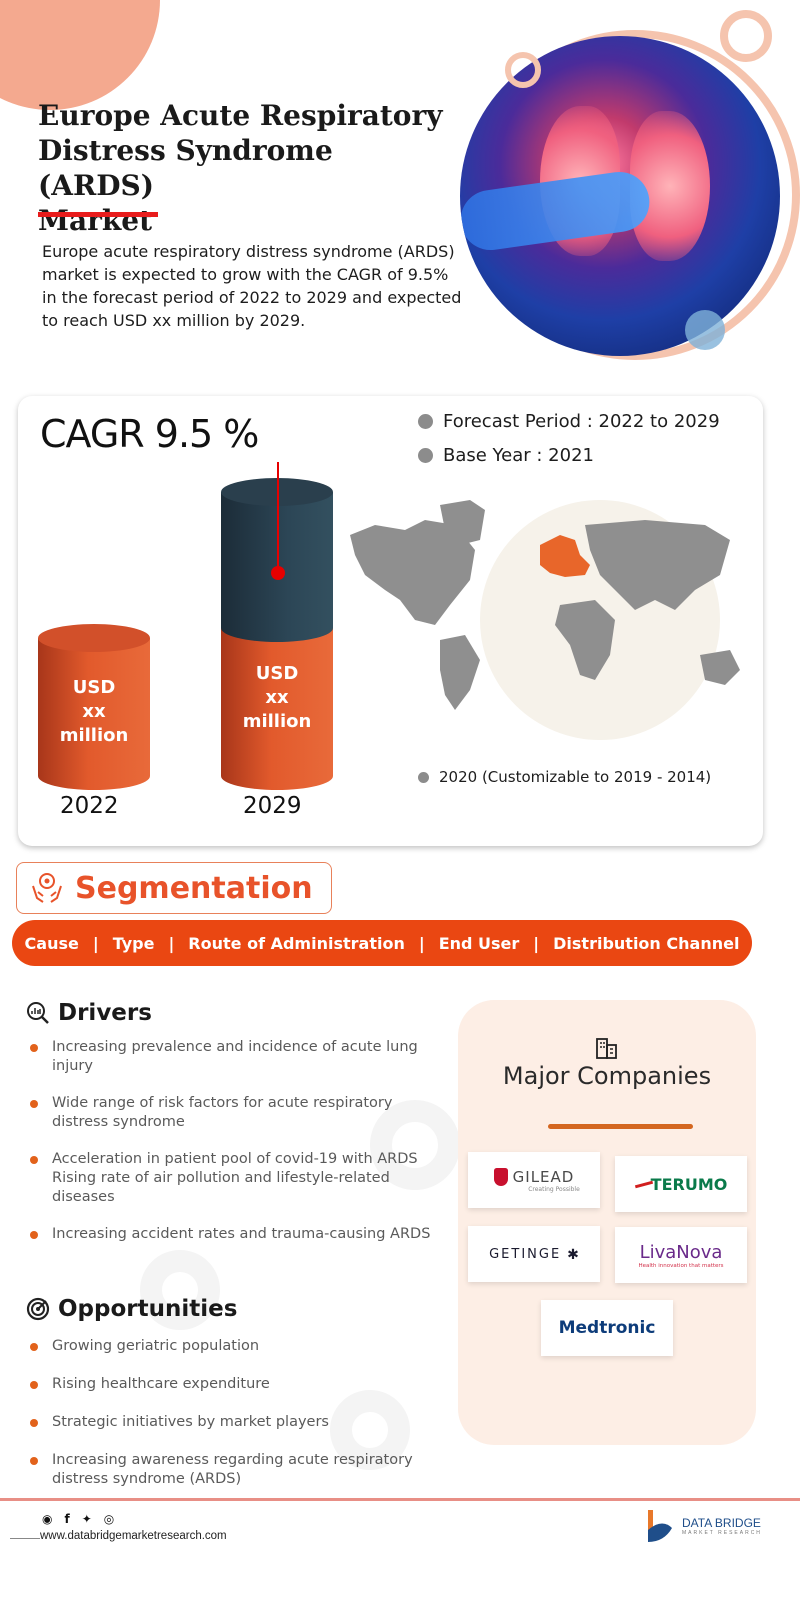 The width and height of the screenshot is (800, 1606). What do you see at coordinates (277, 697) in the screenshot?
I see `bar-2029-value: USD xx million` at bounding box center [277, 697].